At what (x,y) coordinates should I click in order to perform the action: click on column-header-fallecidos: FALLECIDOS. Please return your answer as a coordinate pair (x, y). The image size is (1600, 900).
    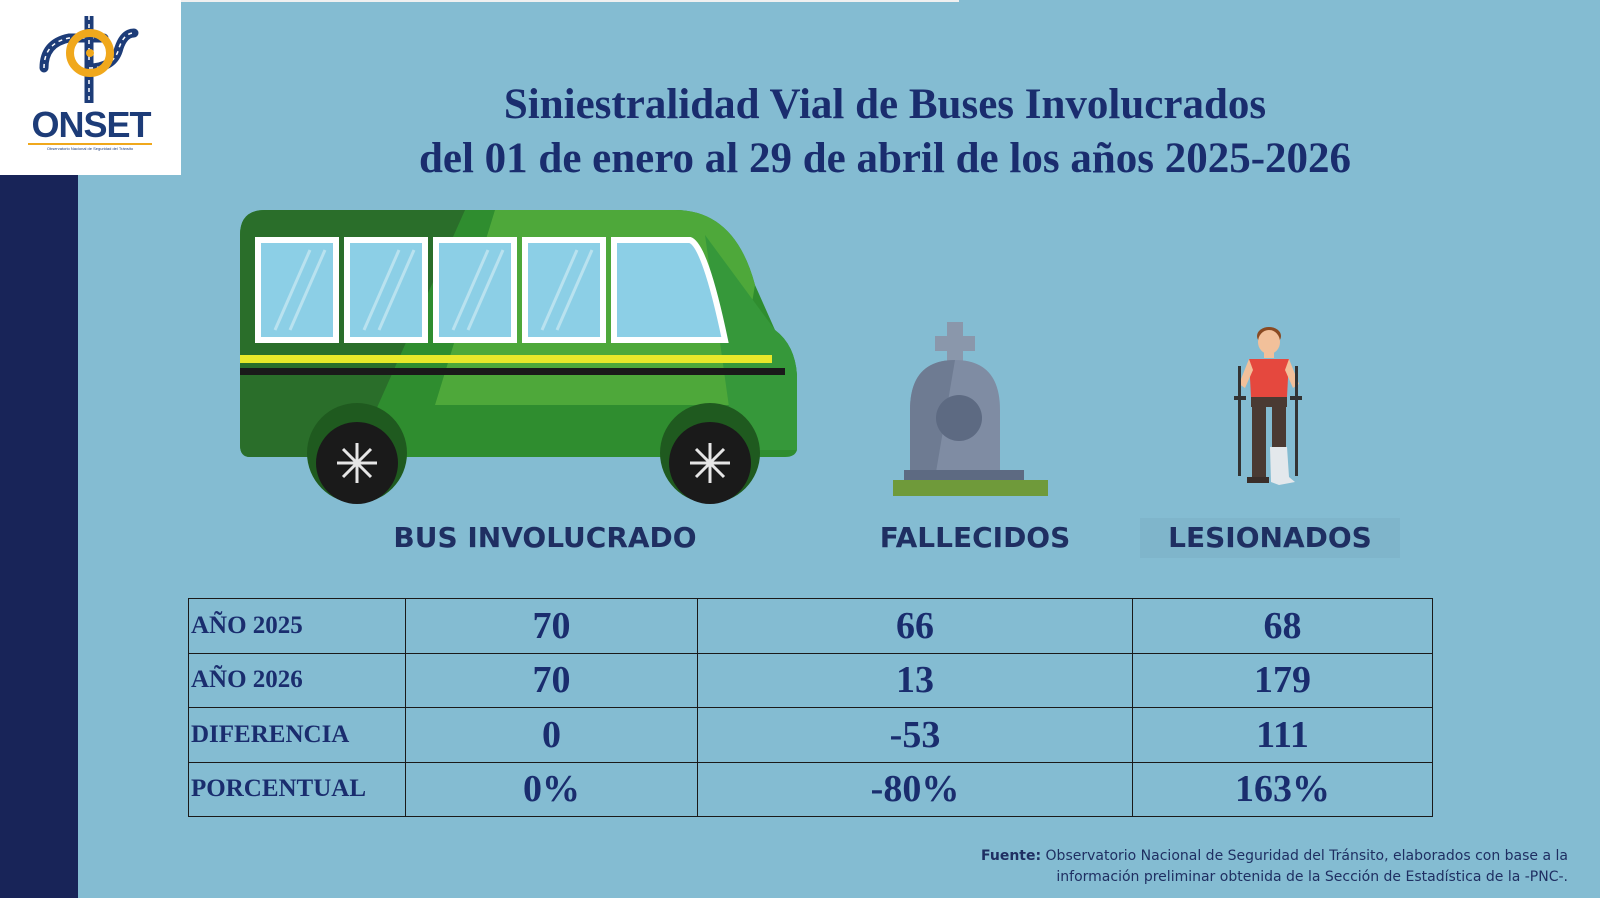
    Looking at the image, I should click on (975, 537).